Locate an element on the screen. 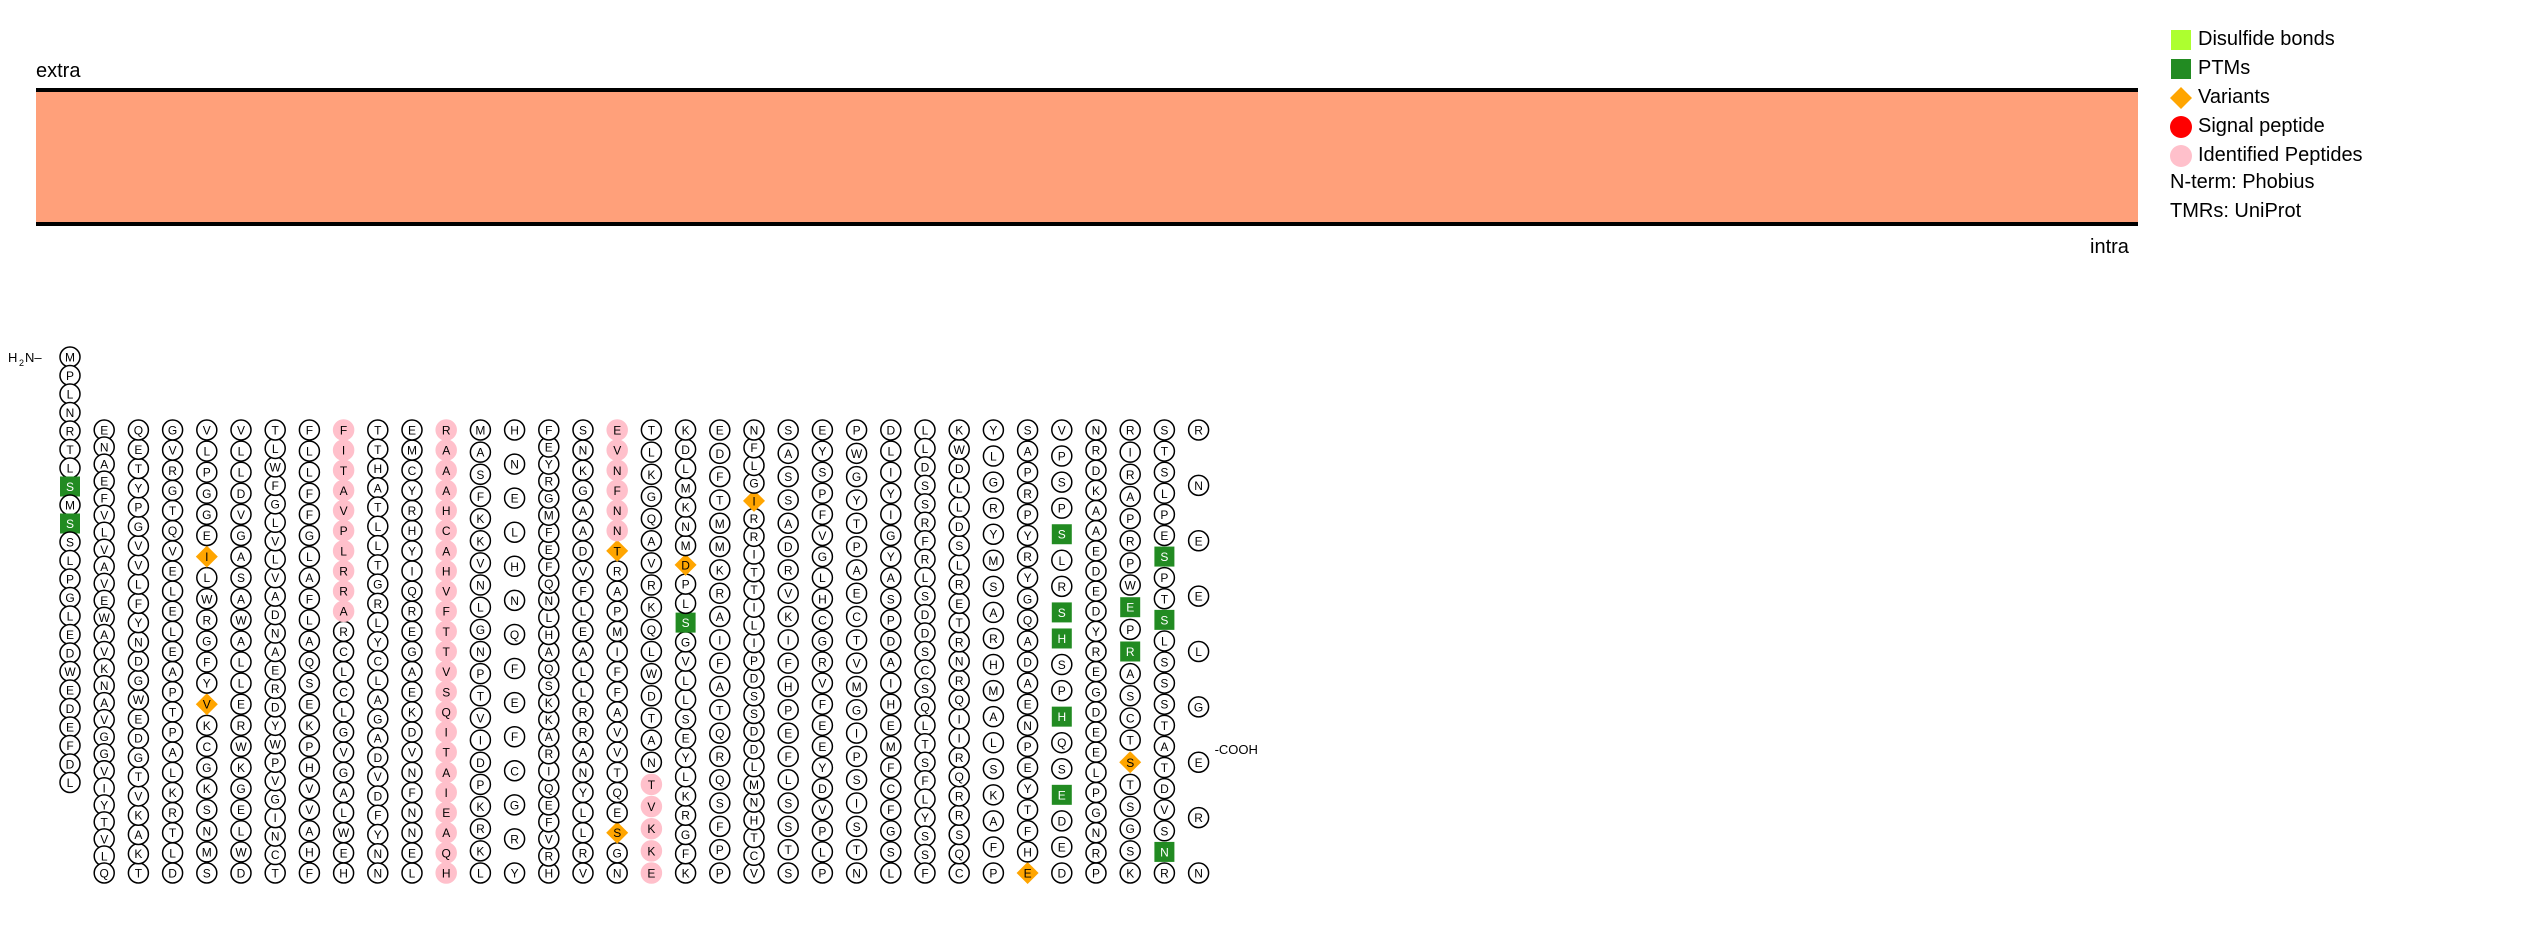  variant-residue is located at coordinates (617, 550).